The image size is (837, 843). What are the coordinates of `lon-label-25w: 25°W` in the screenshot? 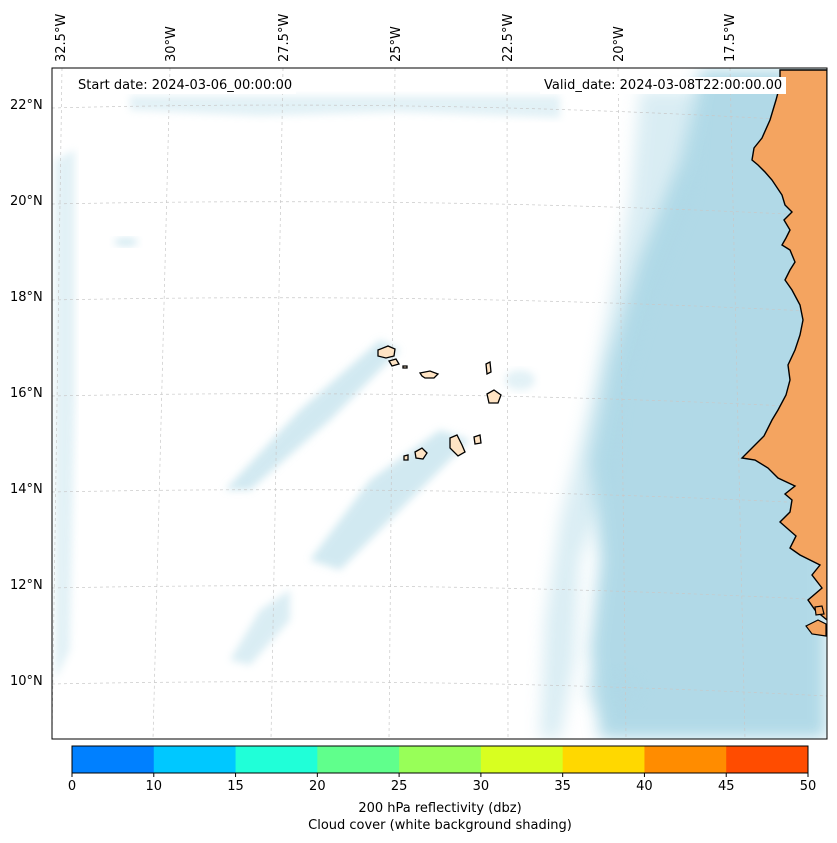 It's located at (396, 44).